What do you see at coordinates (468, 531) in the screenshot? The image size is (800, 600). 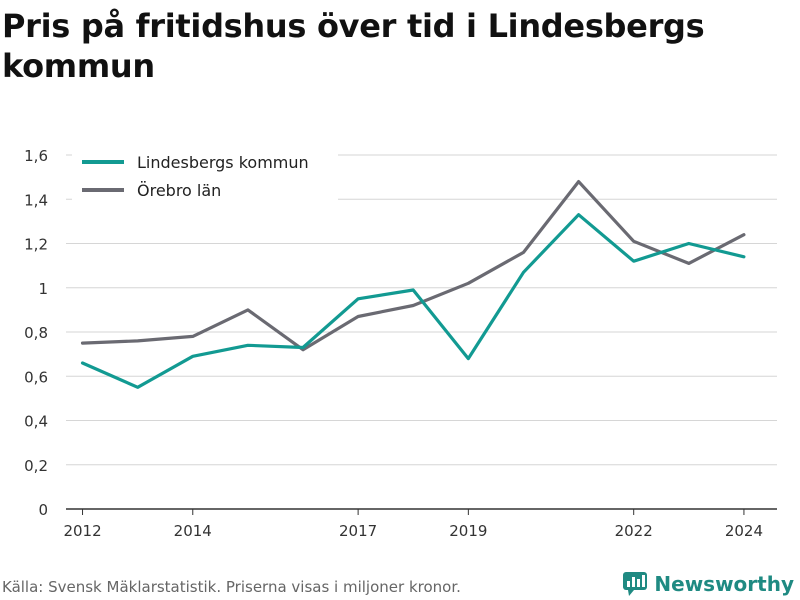 I see `x-tick-label: 2019` at bounding box center [468, 531].